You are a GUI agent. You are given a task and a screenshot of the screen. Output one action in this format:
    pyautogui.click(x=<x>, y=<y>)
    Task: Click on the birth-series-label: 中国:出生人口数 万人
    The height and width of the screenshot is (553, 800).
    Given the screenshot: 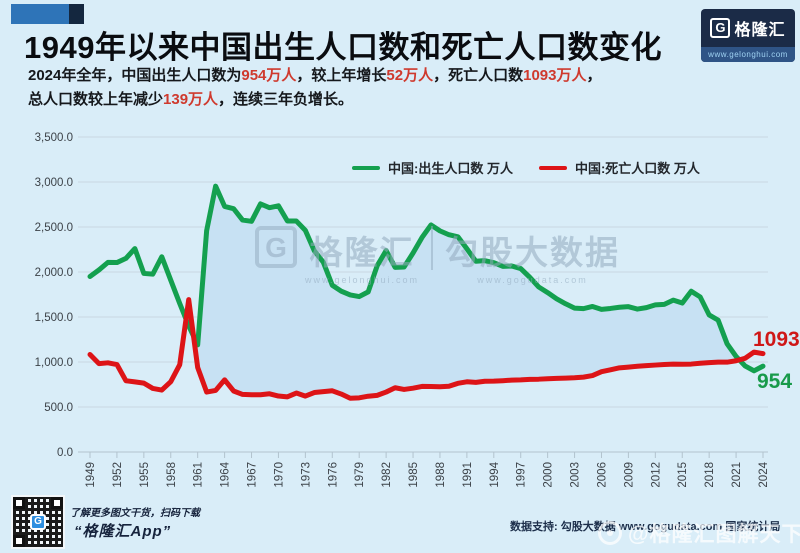 What is the action you would take?
    pyautogui.click(x=450, y=168)
    